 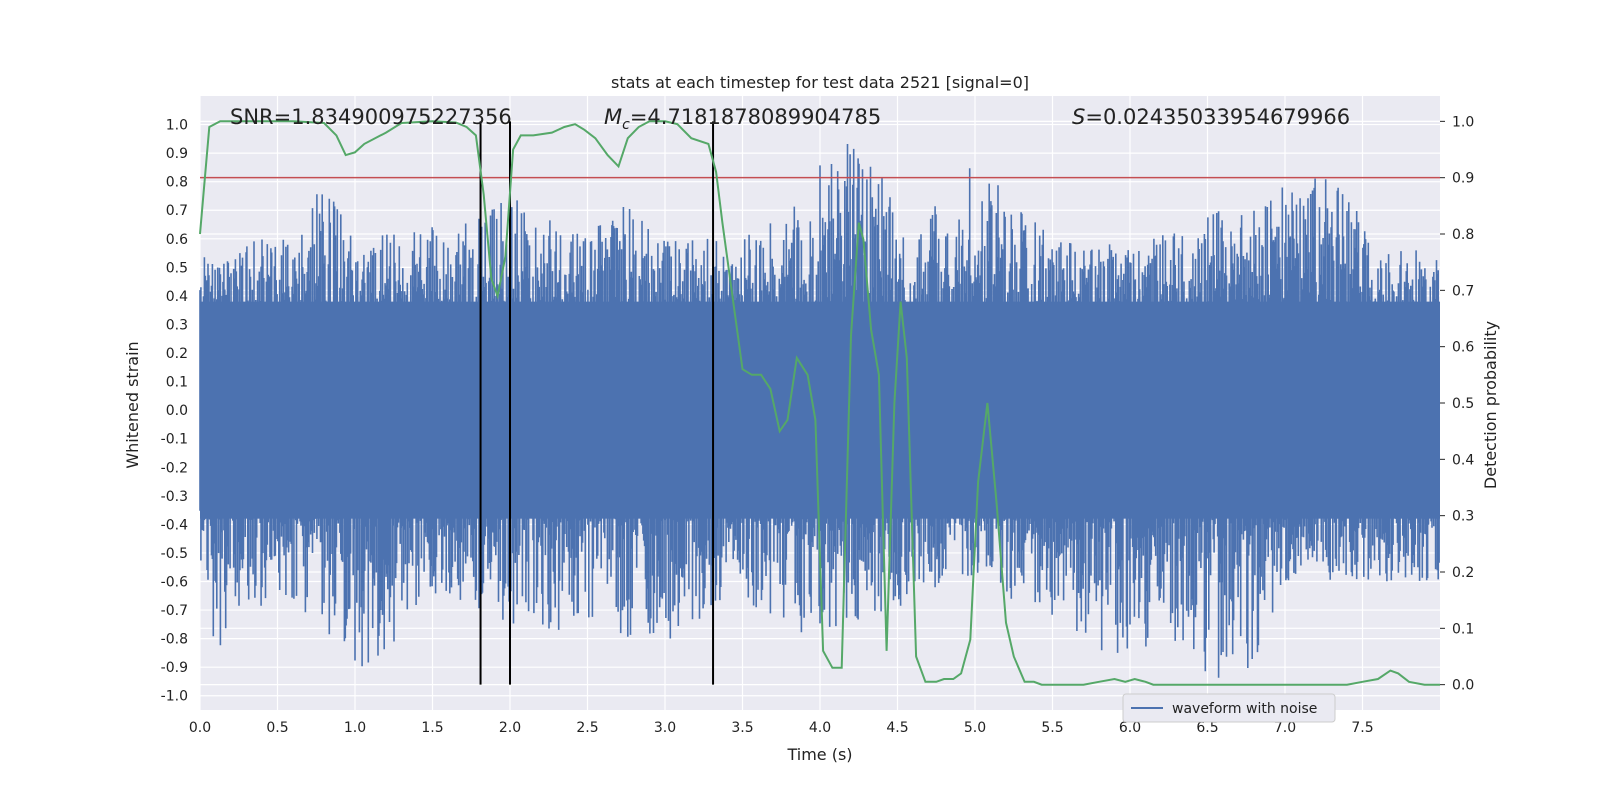 What do you see at coordinates (1463, 686) in the screenshot?
I see `y2-tick-label: 0.0` at bounding box center [1463, 686].